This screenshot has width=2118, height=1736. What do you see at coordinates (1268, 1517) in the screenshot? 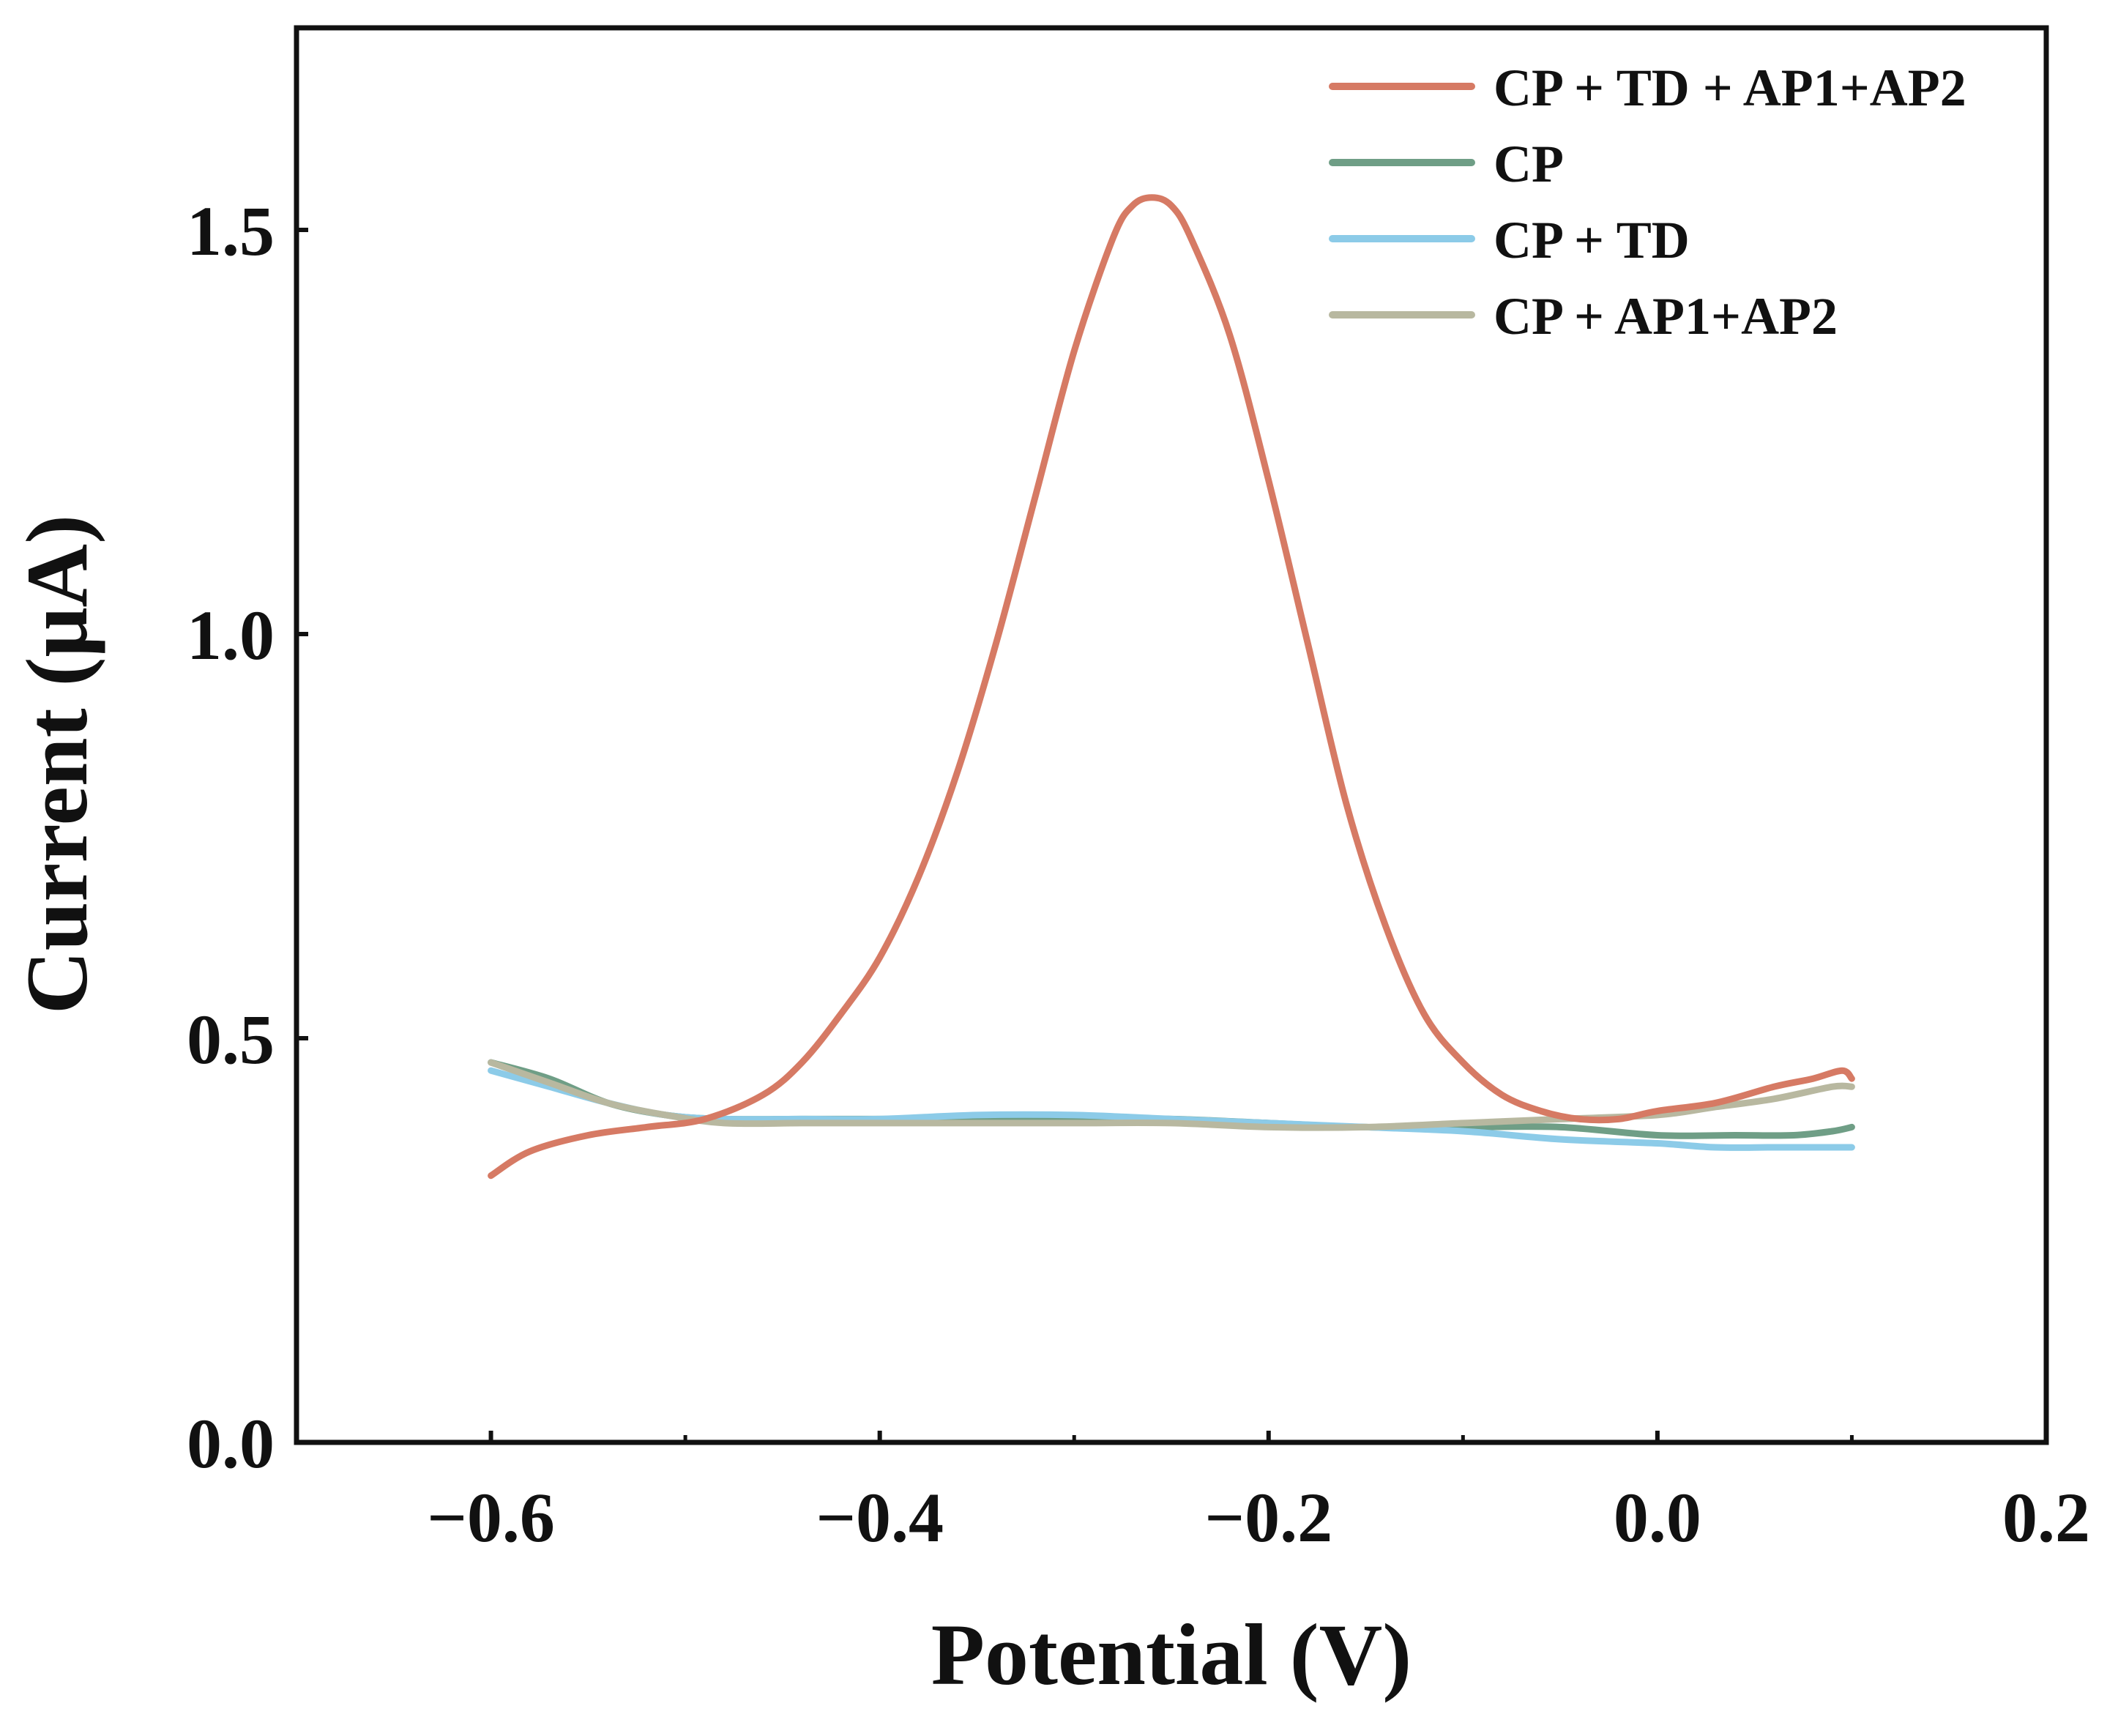
I see `x-tick-label: −0.2` at bounding box center [1268, 1517].